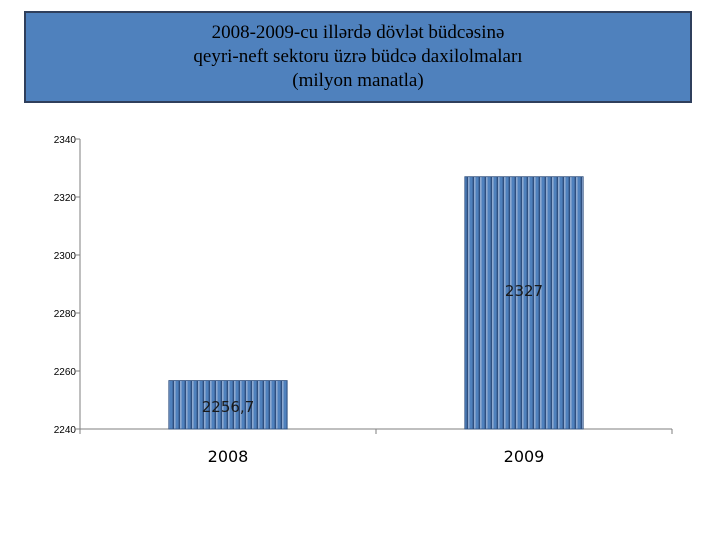 This screenshot has height=540, width=720. What do you see at coordinates (524, 456) in the screenshot?
I see `x-category-label: 2009` at bounding box center [524, 456].